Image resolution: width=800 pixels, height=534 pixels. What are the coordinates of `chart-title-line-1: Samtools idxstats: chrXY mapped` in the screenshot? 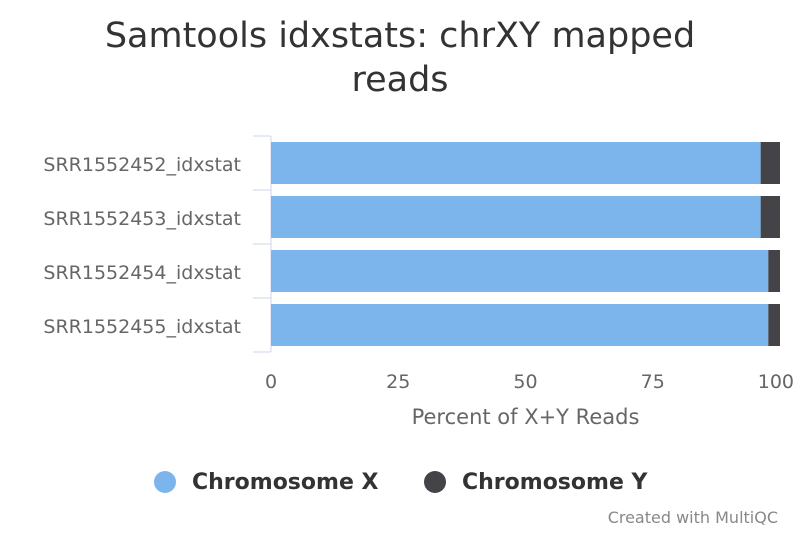 It's located at (400, 36).